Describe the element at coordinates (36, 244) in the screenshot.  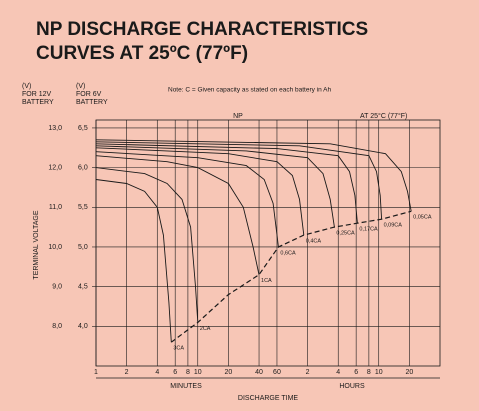
I see `y-axis-title: TERMINAL VOLTAGE` at that location.